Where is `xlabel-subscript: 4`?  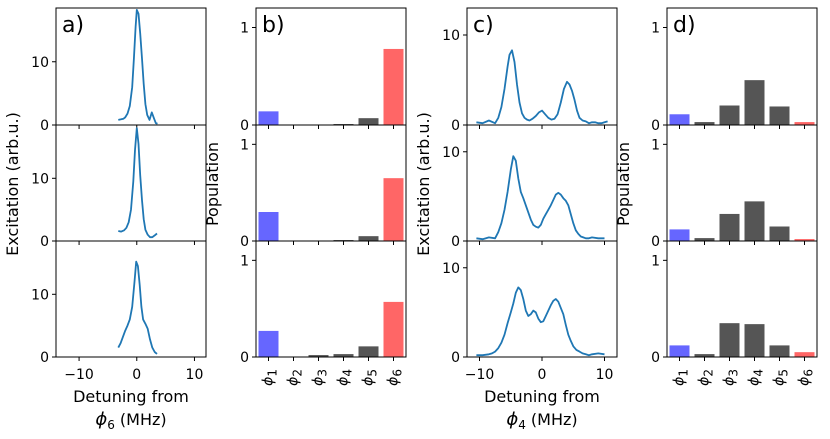
xlabel-subscript: 4 is located at coordinates (522, 425).